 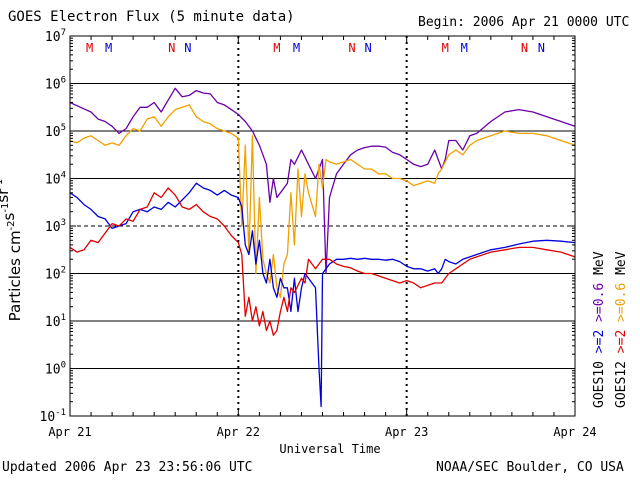 I want to click on y-tick-label: 10⁷, so click(x=55, y=36).